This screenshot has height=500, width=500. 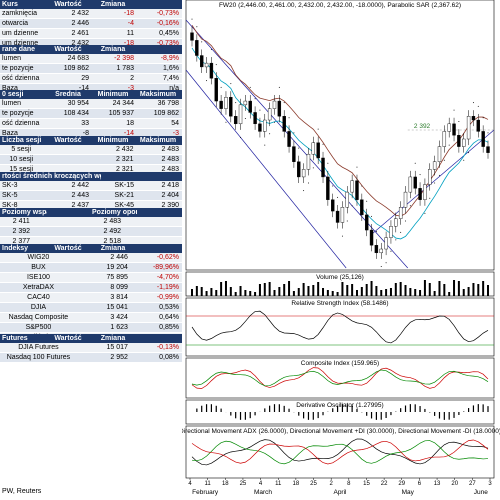 I want to click on table-cell: 2 446, so click(x=80, y=23).